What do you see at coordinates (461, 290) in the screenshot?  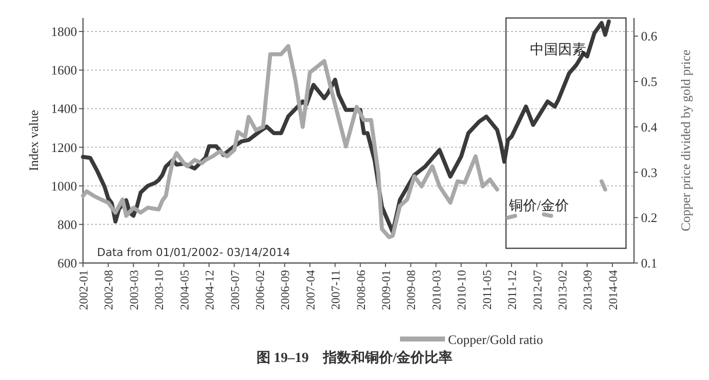 I see `x-tick-label: 2010-10` at bounding box center [461, 290].